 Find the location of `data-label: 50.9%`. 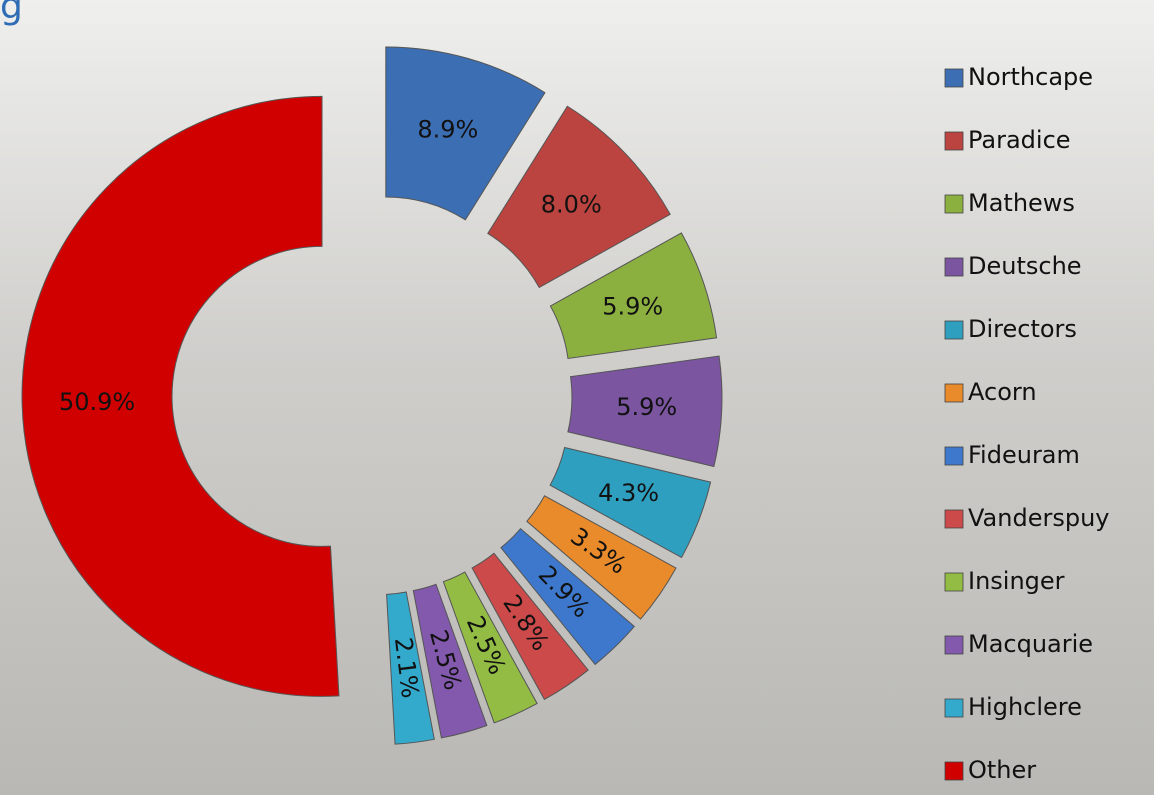

data-label: 50.9% is located at coordinates (97, 402).